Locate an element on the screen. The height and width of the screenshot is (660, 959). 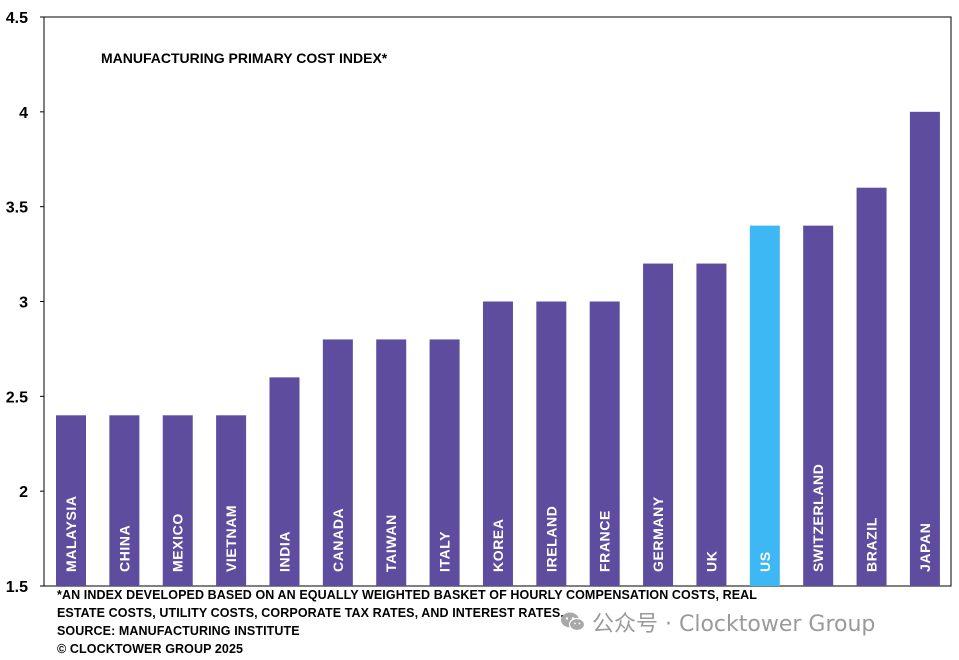
chart-title: MANUFACTURING PRIMARY COST INDEX* is located at coordinates (244, 58).